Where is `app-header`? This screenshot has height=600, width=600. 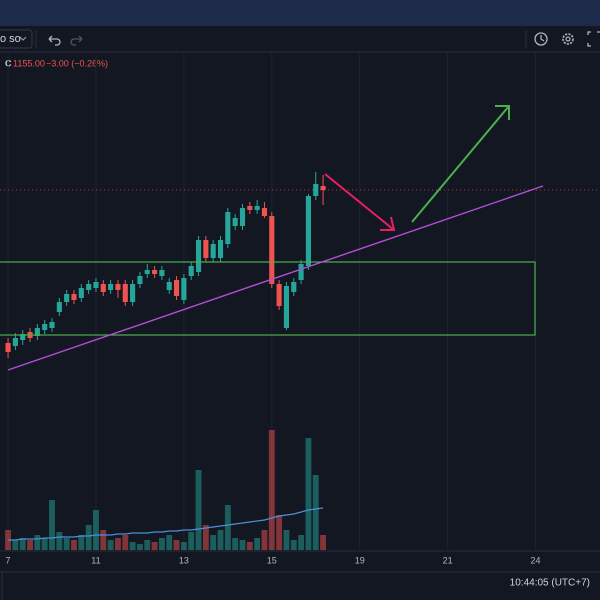 app-header is located at coordinates (300, 13).